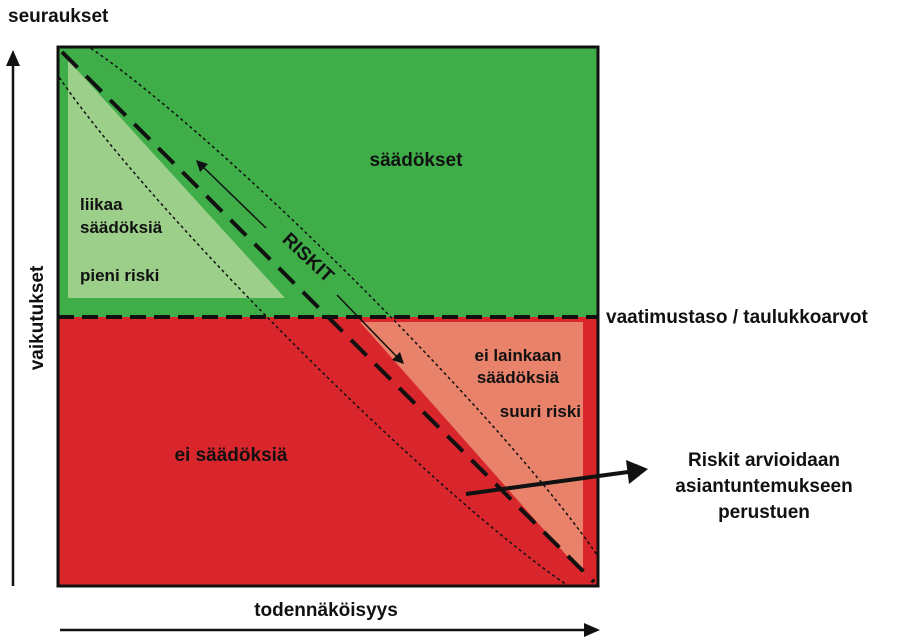  What do you see at coordinates (58, 16) in the screenshot?
I see `y-axis-top-label: seuraukset` at bounding box center [58, 16].